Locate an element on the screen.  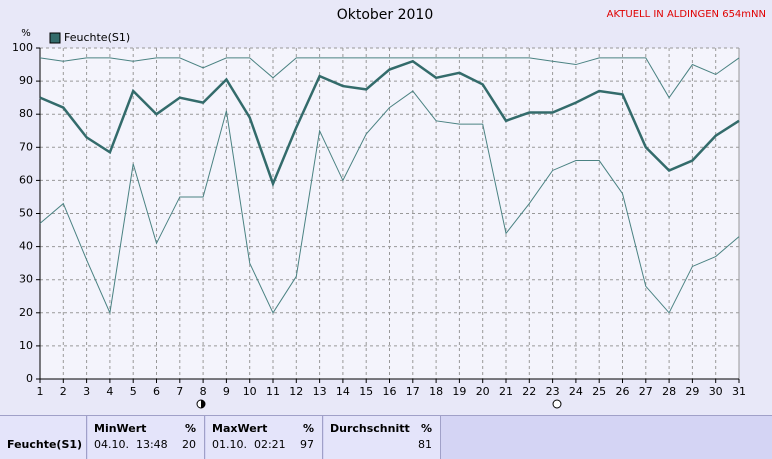
x-tick-label: 24 is located at coordinates (576, 391).